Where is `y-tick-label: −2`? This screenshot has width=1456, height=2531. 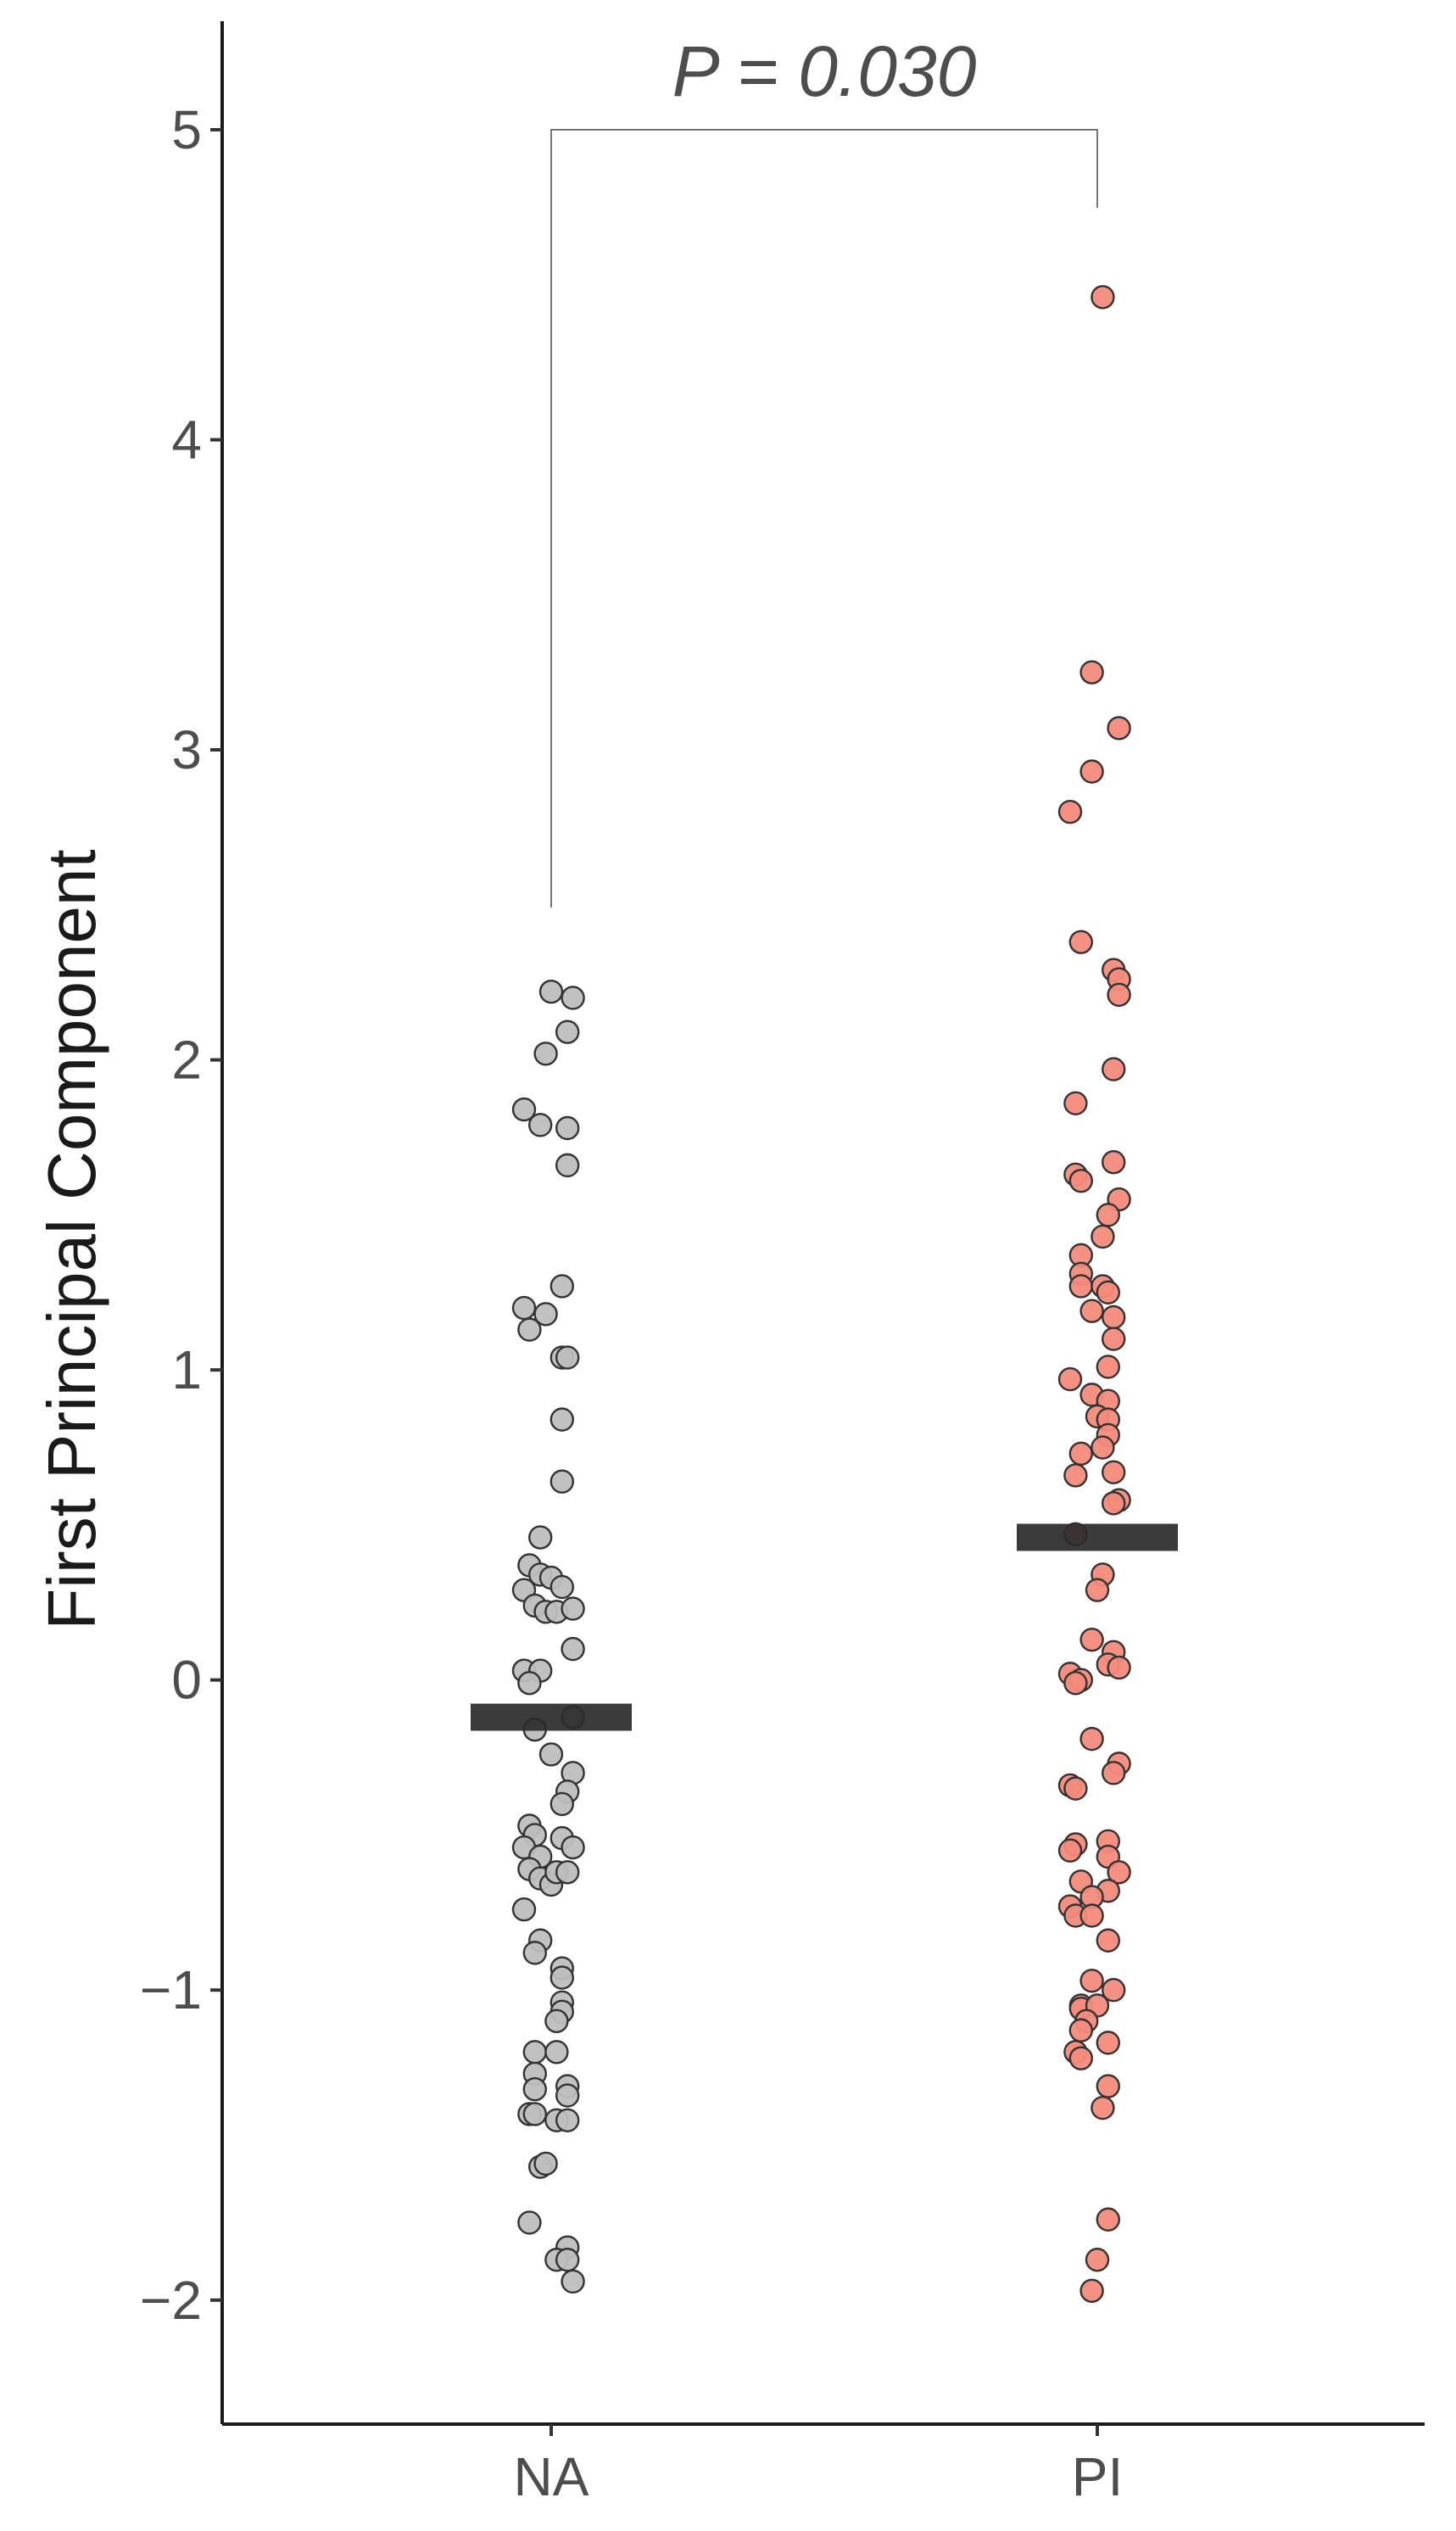
y-tick-label: −2 is located at coordinates (171, 2300).